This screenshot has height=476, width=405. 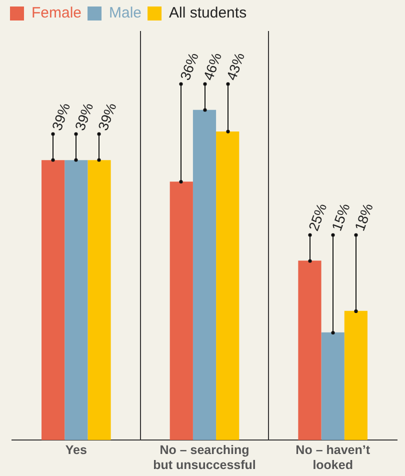 What do you see at coordinates (204, 457) in the screenshot?
I see `x-tick-label: No – searching but unsuccessful` at bounding box center [204, 457].